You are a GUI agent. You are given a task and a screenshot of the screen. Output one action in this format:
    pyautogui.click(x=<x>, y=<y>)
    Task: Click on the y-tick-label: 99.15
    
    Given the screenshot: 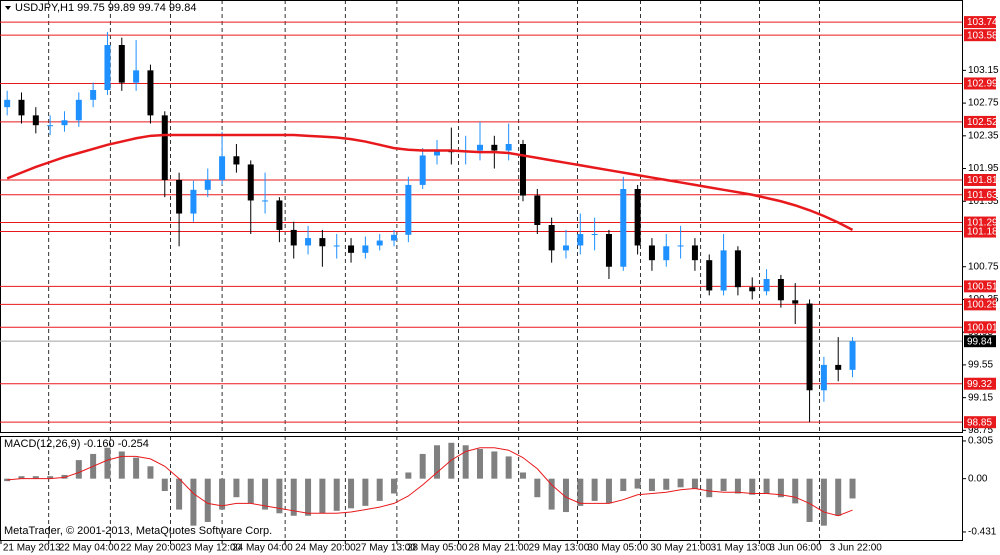 What is the action you would take?
    pyautogui.click(x=980, y=397)
    